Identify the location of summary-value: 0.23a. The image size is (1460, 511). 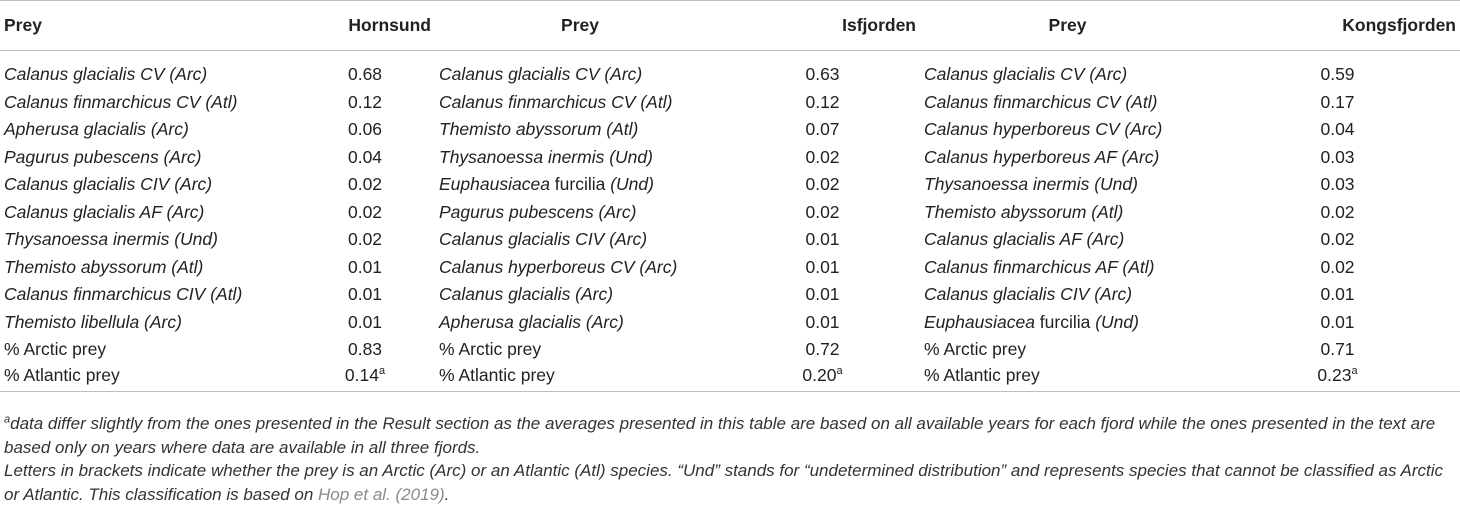
(1337, 377).